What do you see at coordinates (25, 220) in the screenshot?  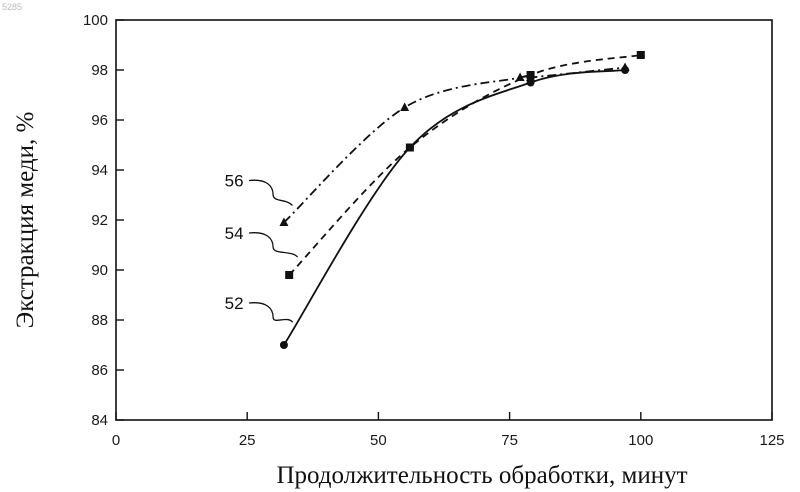 I see `y-axis-title: Экстракция меди, %` at bounding box center [25, 220].